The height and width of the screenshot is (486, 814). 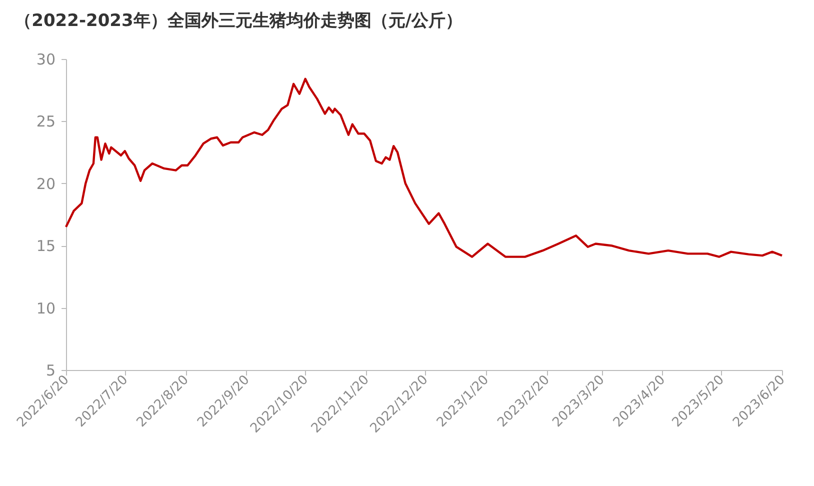 What do you see at coordinates (46, 59) in the screenshot?
I see `y-tick-label: 30` at bounding box center [46, 59].